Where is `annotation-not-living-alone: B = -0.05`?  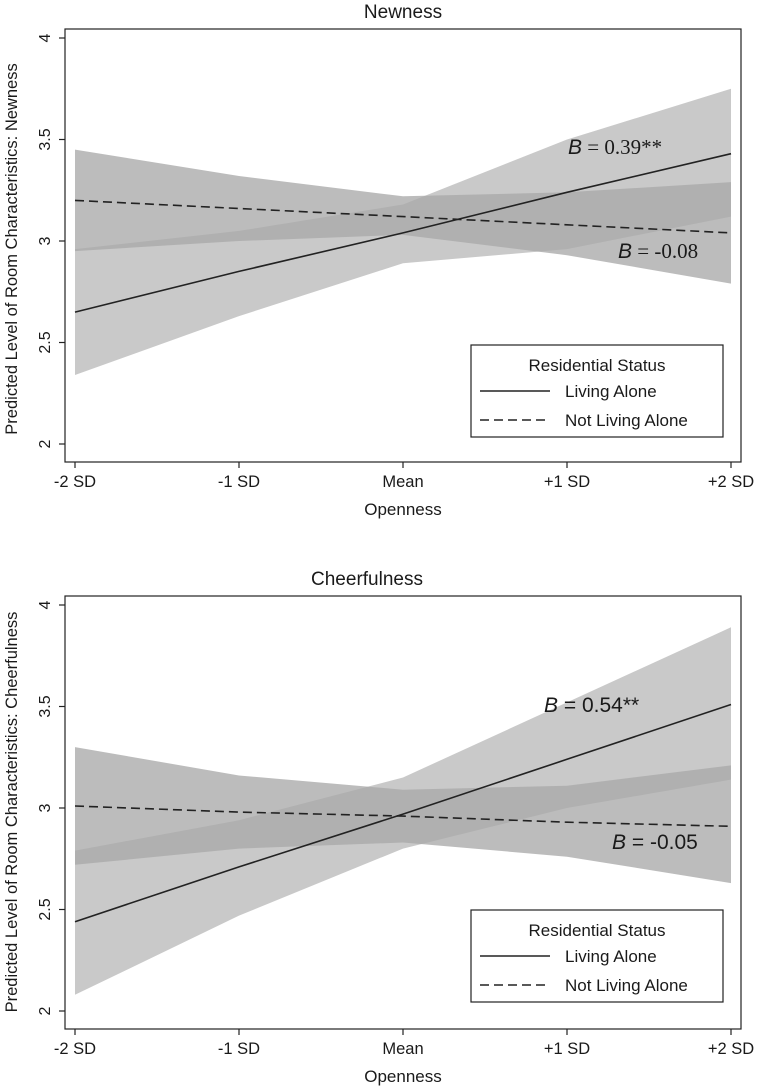 annotation-not-living-alone: B = -0.05 is located at coordinates (655, 842).